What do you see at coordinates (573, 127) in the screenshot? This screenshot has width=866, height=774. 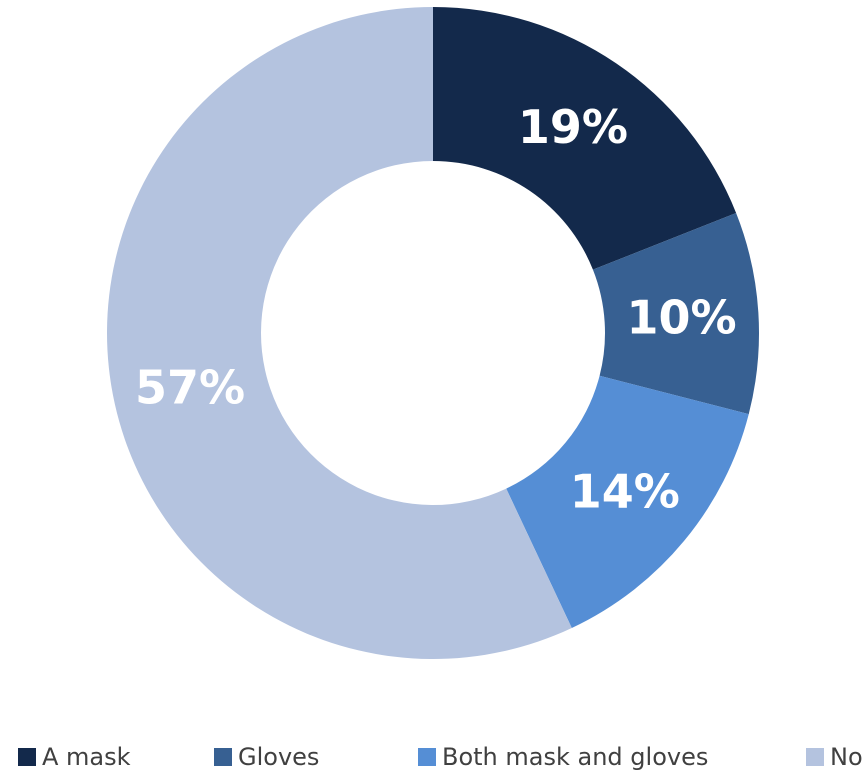 I see `data-label-a-mask: 19%` at bounding box center [573, 127].